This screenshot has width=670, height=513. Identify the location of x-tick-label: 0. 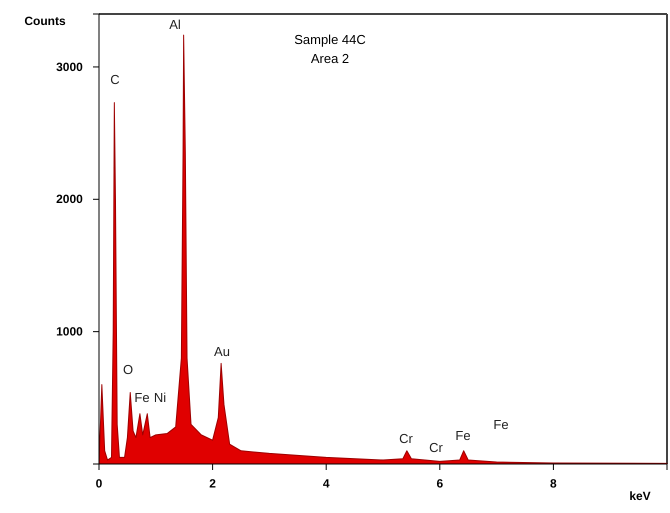
(99, 483).